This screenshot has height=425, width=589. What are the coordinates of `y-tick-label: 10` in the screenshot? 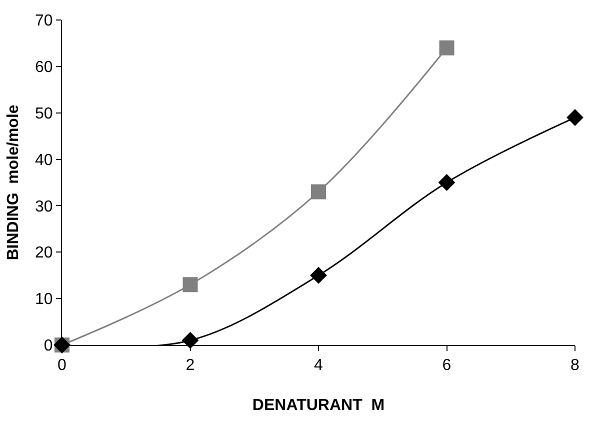 It's located at (44, 299).